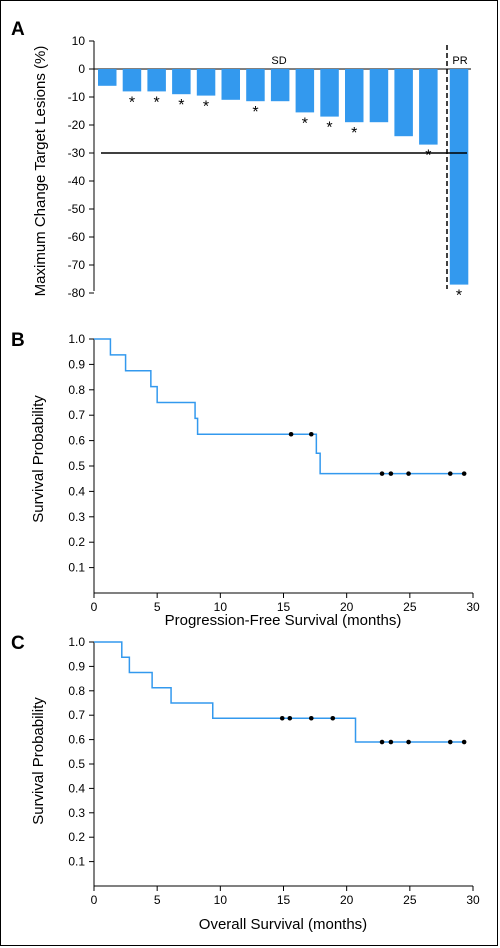 The width and height of the screenshot is (500, 948). I want to click on group-label-sd: SD, so click(278, 61).